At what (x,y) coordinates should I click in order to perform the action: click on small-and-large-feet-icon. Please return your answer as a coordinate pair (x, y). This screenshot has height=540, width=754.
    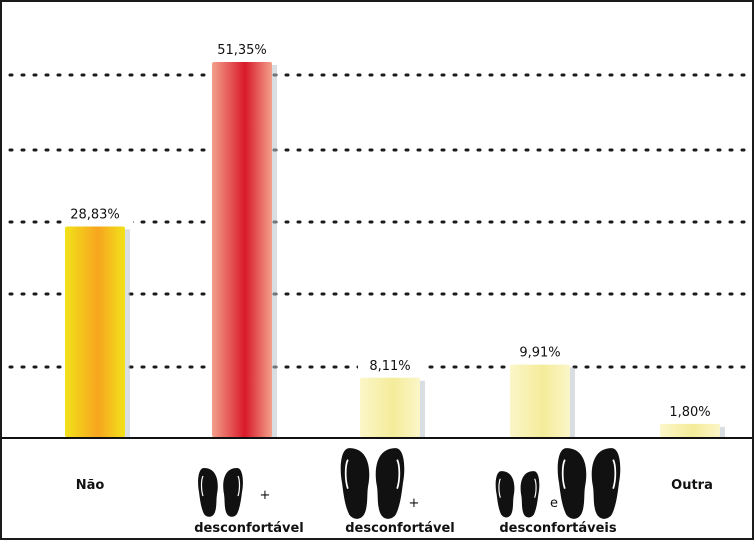
    Looking at the image, I should click on (558, 483).